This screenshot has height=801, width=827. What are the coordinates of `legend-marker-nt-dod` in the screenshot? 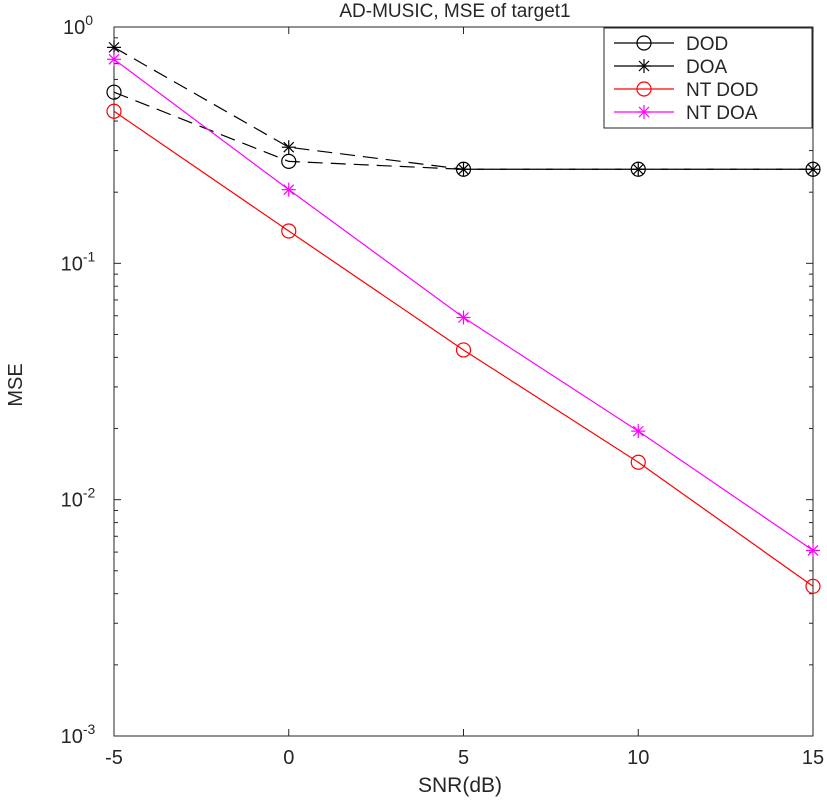 It's located at (644, 89).